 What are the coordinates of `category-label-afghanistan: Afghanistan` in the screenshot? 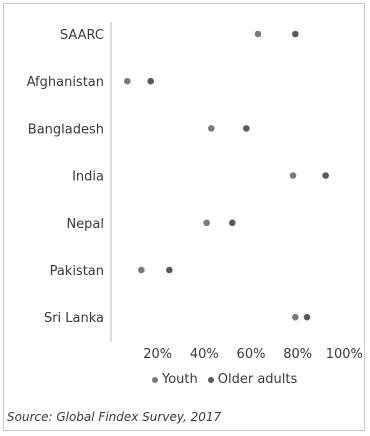 It's located at (65, 82).